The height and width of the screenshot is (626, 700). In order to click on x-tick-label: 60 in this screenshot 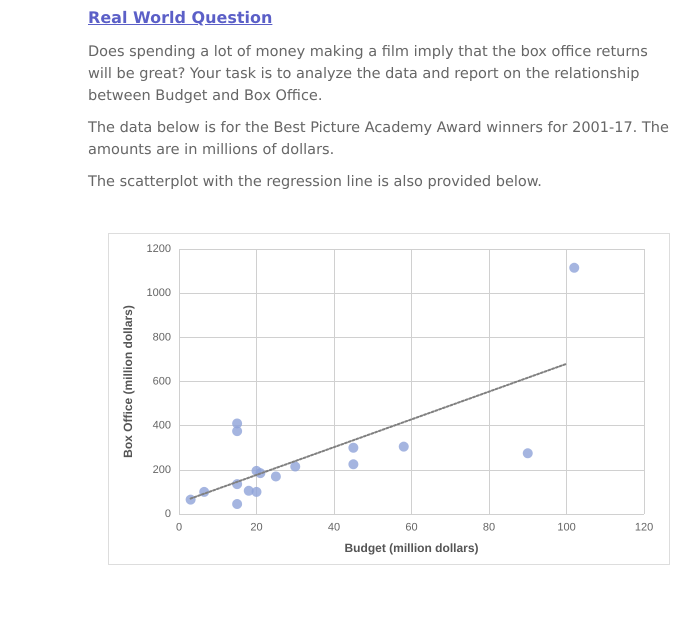, I will do `click(411, 528)`.